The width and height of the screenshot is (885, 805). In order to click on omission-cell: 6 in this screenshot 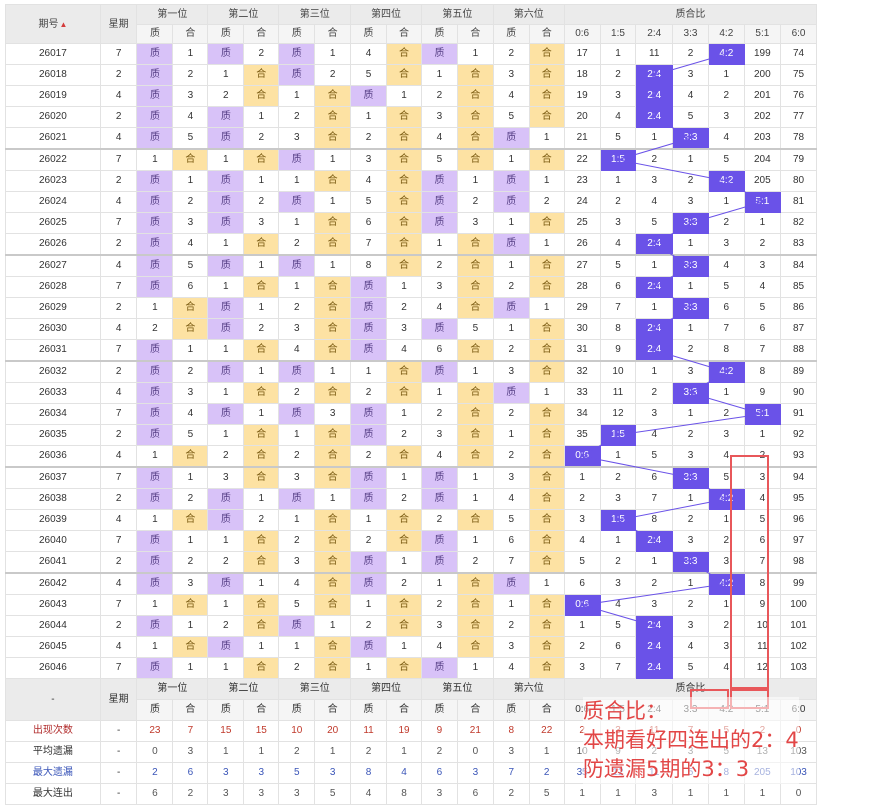, I will do `click(511, 541)`.